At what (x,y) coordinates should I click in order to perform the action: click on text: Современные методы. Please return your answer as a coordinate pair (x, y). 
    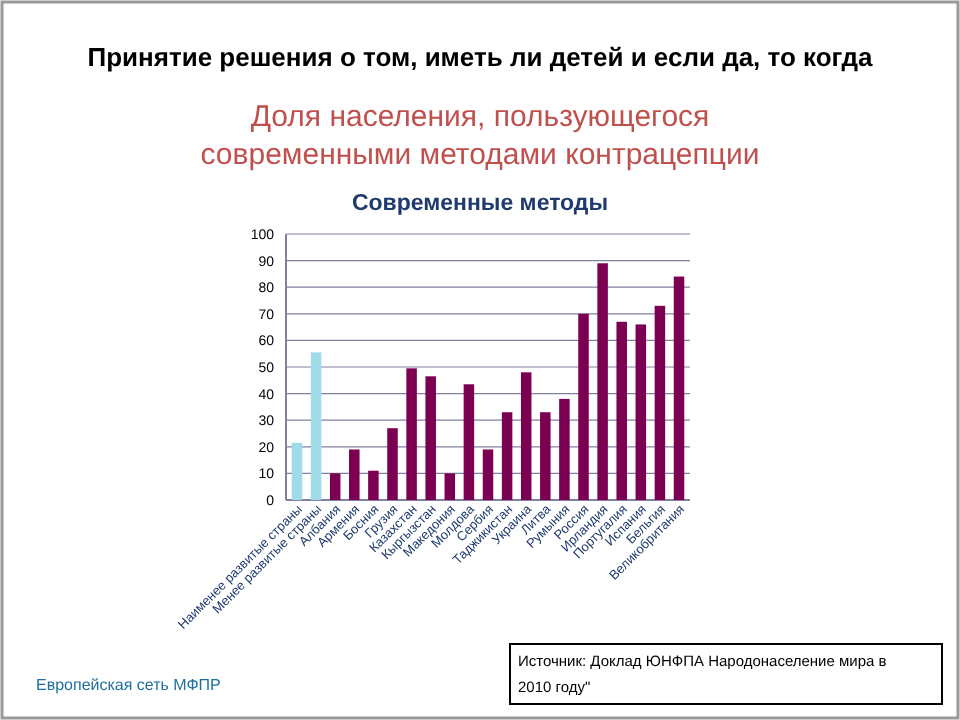
    Looking at the image, I should click on (480, 204).